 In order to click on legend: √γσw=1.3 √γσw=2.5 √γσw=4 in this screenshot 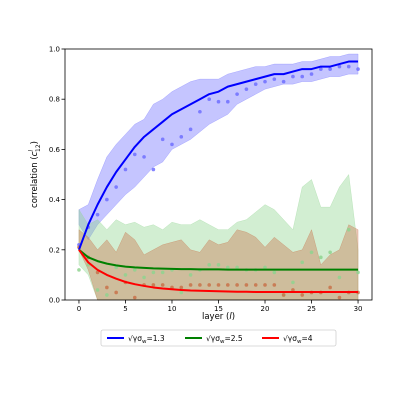, I will do `click(218, 338)`.